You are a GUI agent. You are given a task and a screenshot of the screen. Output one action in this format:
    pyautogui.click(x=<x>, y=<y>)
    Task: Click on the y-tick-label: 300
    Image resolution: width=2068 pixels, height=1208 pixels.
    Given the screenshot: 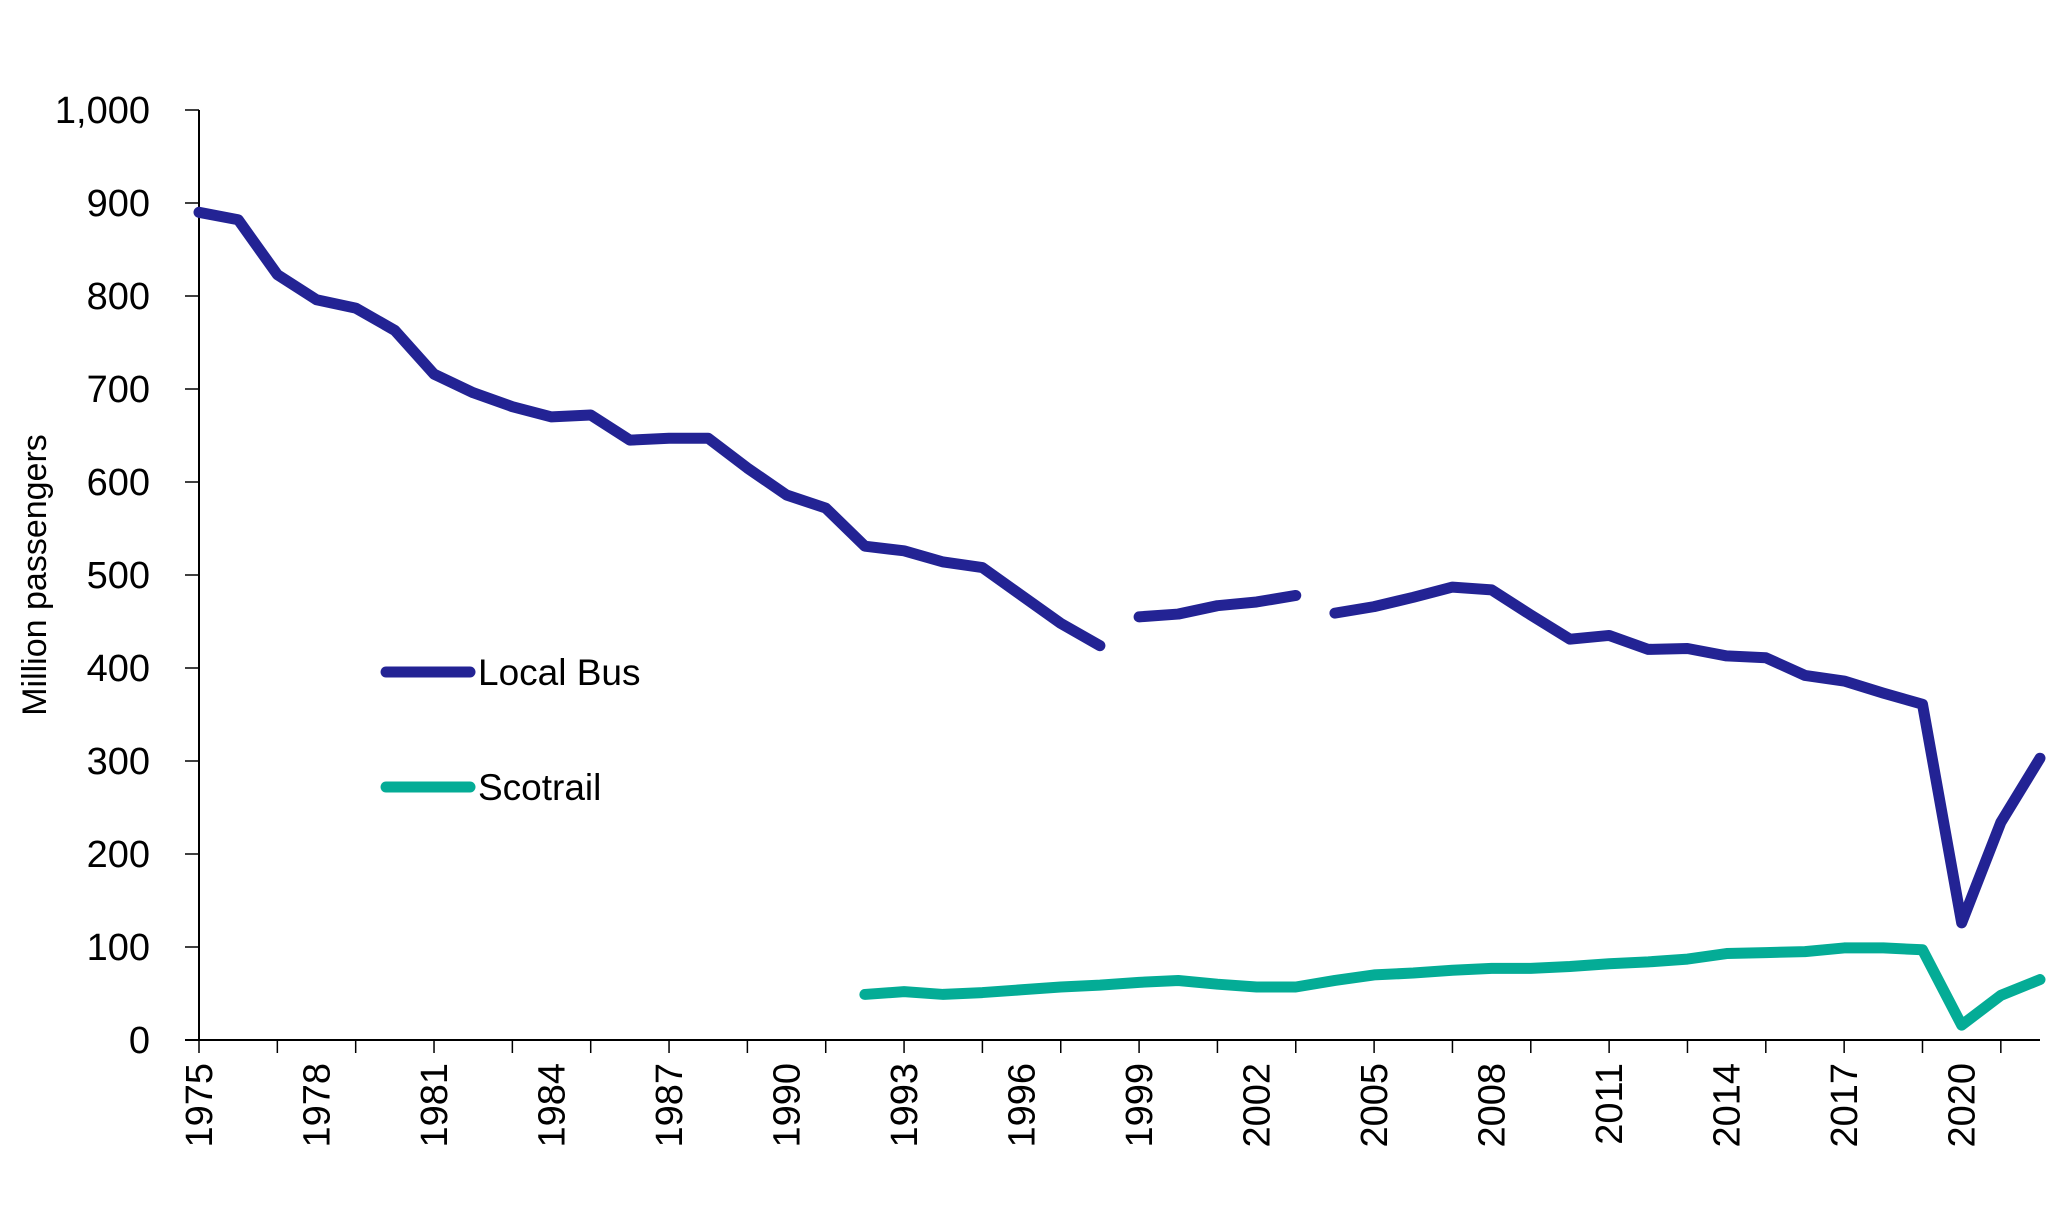 What is the action you would take?
    pyautogui.click(x=118, y=762)
    